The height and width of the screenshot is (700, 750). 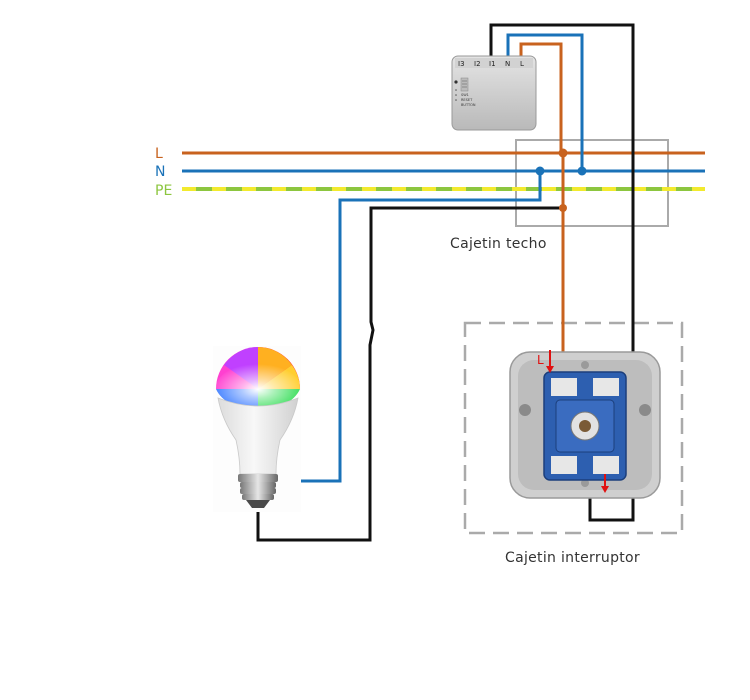 What do you see at coordinates (160, 172) in the screenshot?
I see `neutral-bus-label: N` at bounding box center [160, 172].